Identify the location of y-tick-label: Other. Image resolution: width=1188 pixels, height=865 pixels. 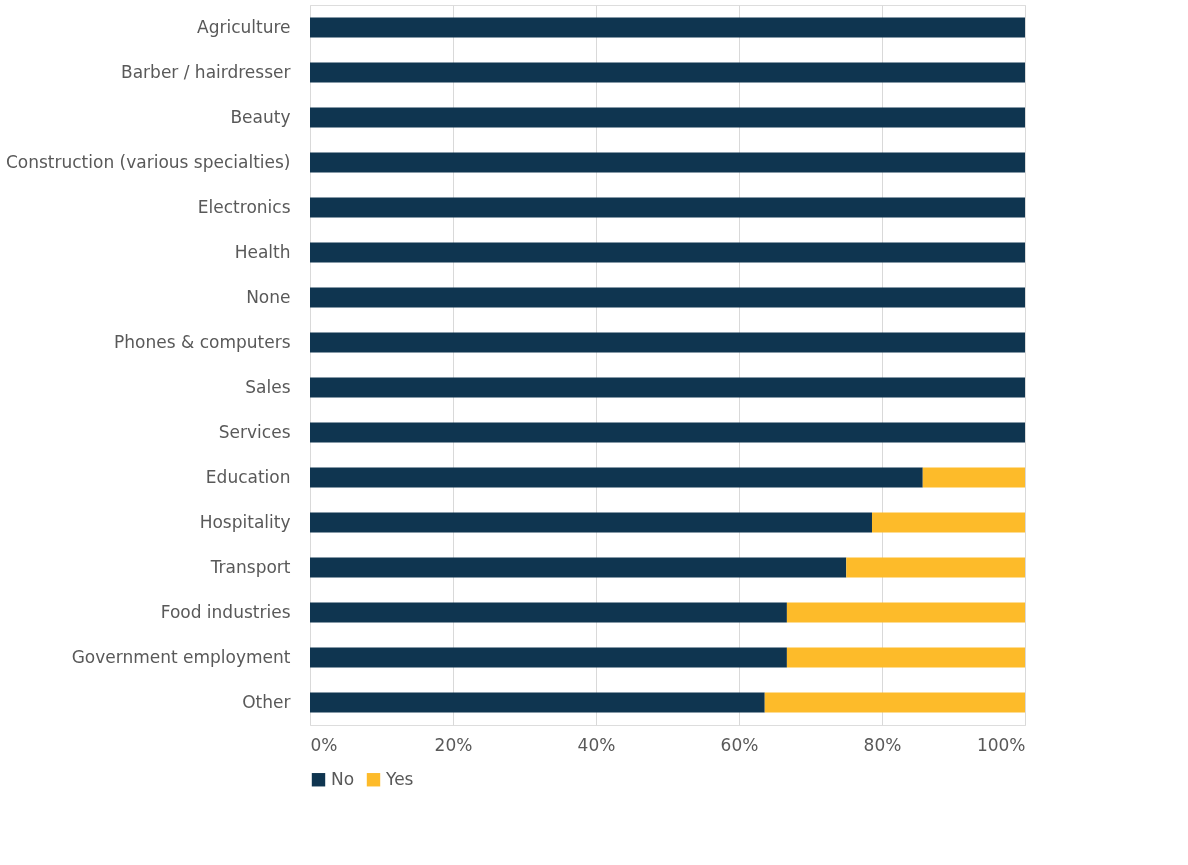
(266, 701).